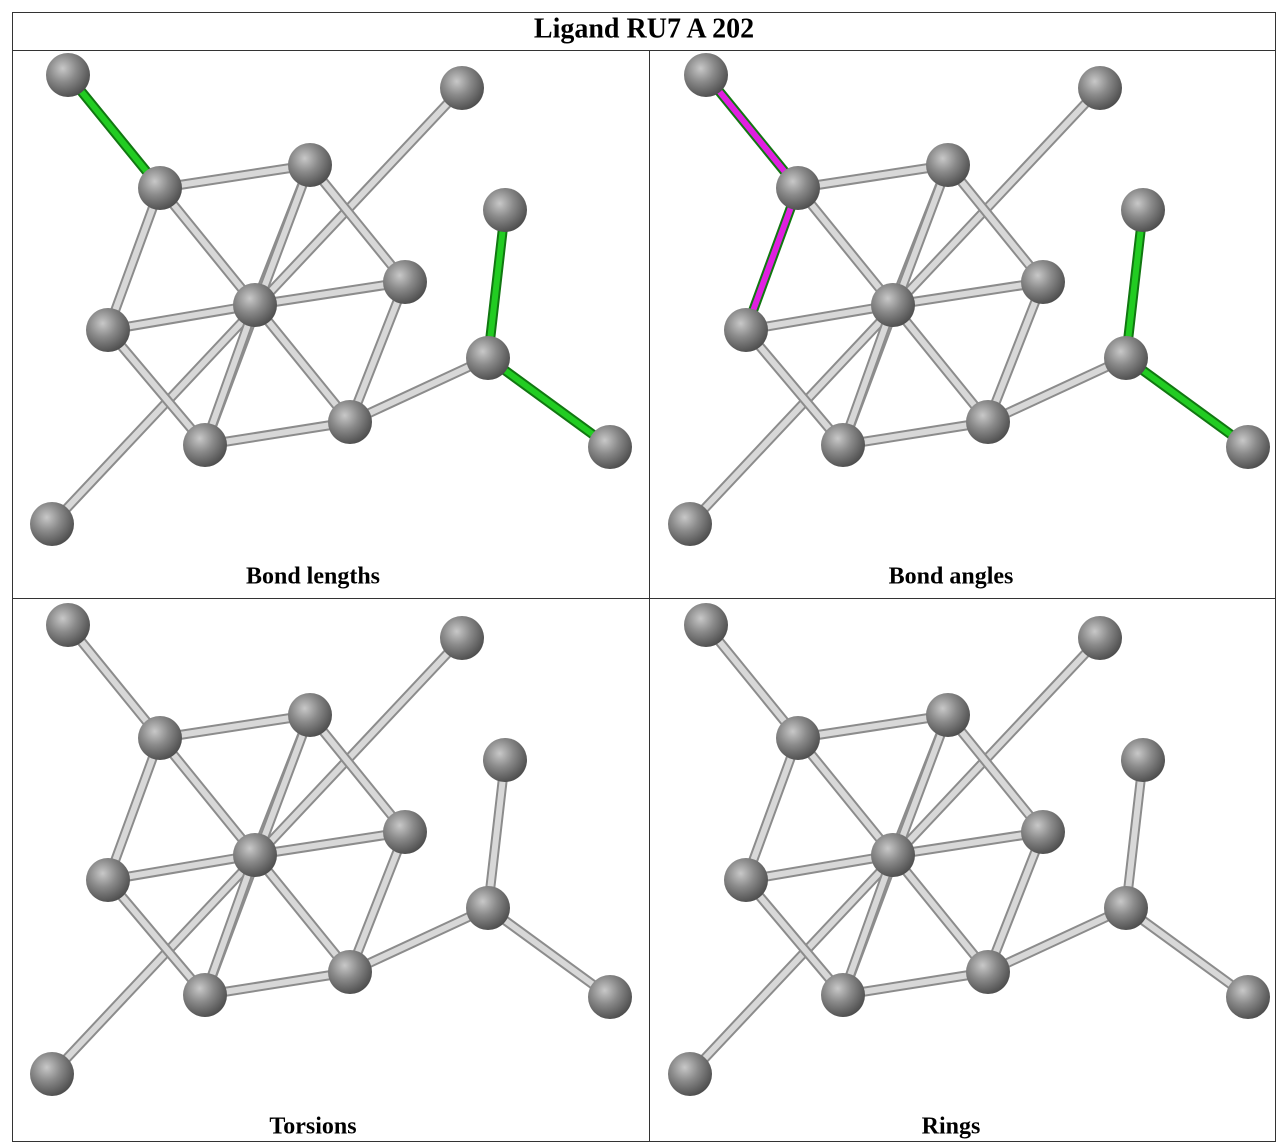 This screenshot has width=1276, height=1142. I want to click on panel-caption: Bond lengths, so click(313, 577).